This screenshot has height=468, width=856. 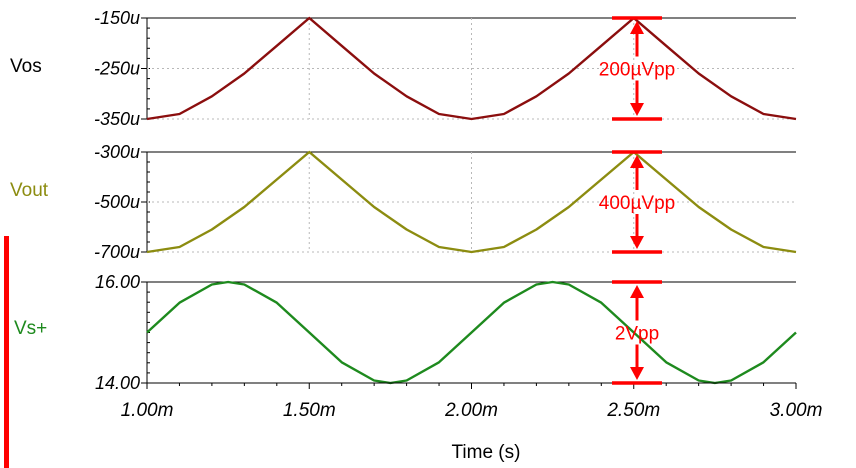 I want to click on x-tick-label: 2.50m, so click(x=633, y=410).